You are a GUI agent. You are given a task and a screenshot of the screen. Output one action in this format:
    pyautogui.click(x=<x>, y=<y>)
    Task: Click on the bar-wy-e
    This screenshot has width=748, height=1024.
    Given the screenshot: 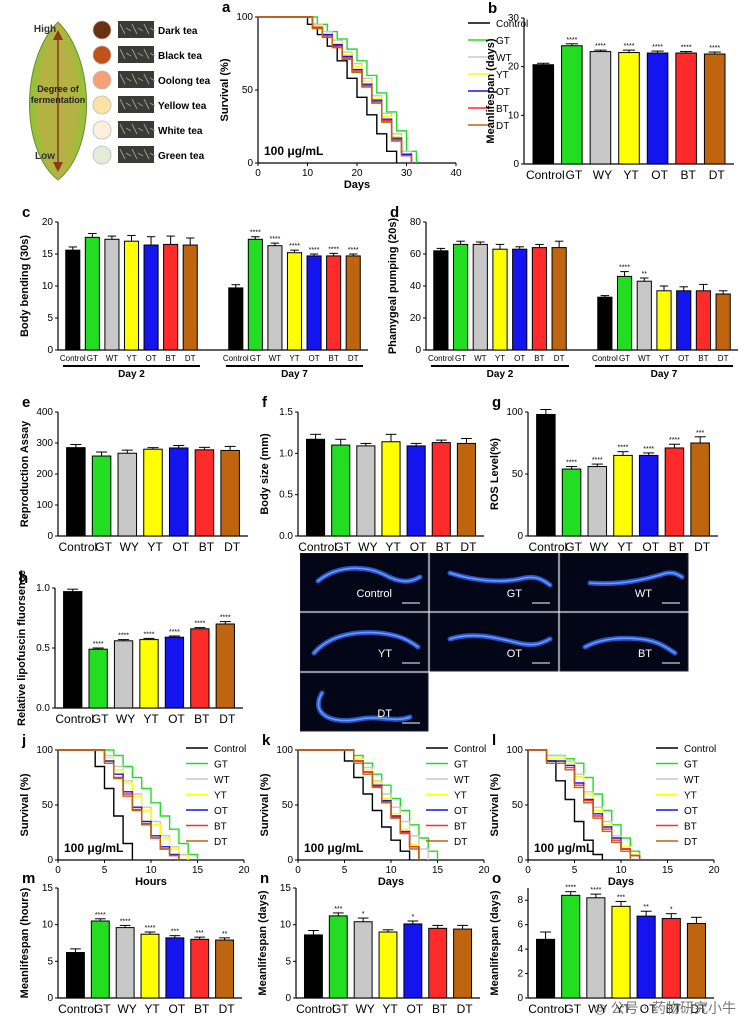 What is the action you would take?
    pyautogui.click(x=127, y=494)
    